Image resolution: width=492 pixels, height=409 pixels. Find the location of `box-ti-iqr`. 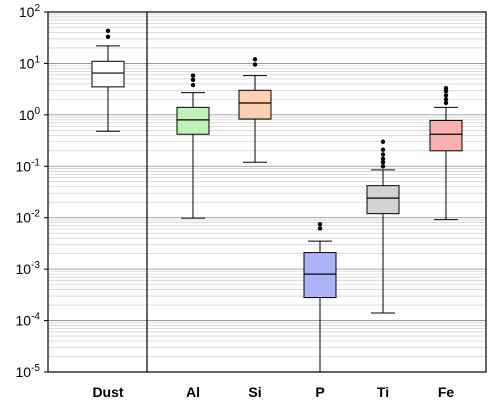

box-ti-iqr is located at coordinates (383, 200).